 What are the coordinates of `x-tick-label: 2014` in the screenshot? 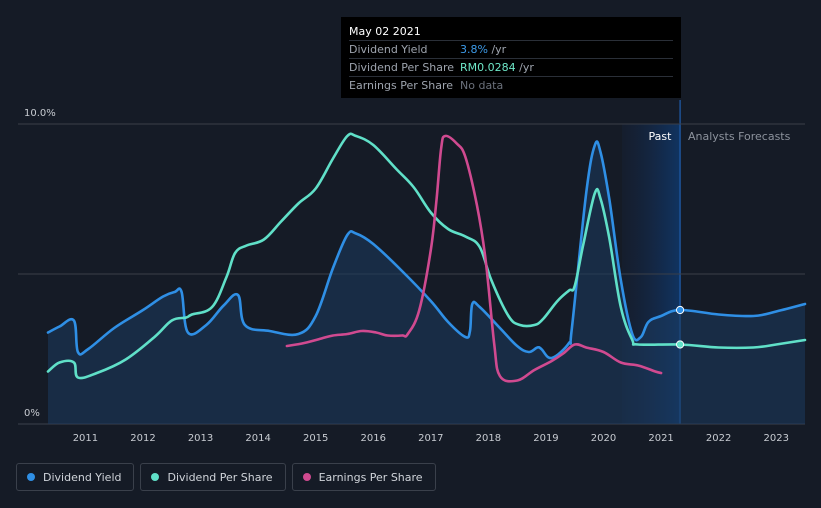 It's located at (257, 438).